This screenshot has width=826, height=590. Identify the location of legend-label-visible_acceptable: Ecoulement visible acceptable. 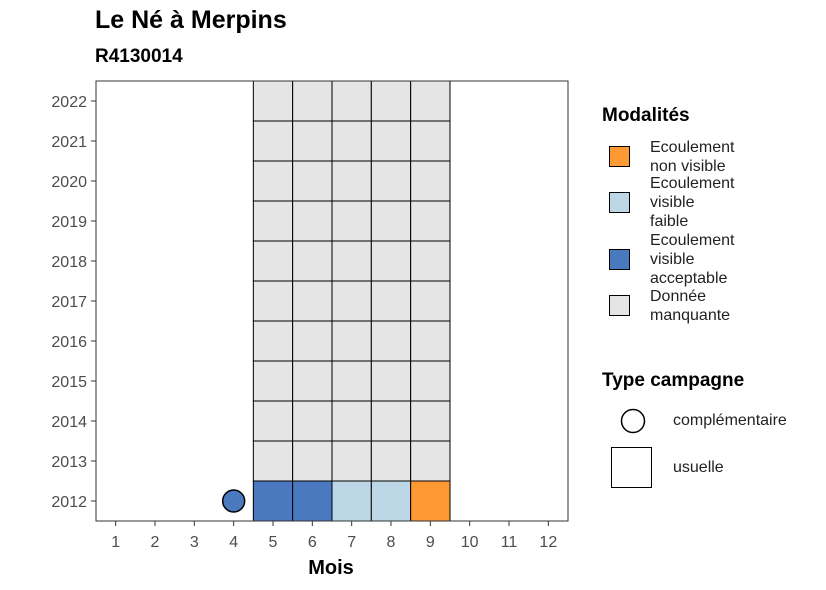
(692, 259).